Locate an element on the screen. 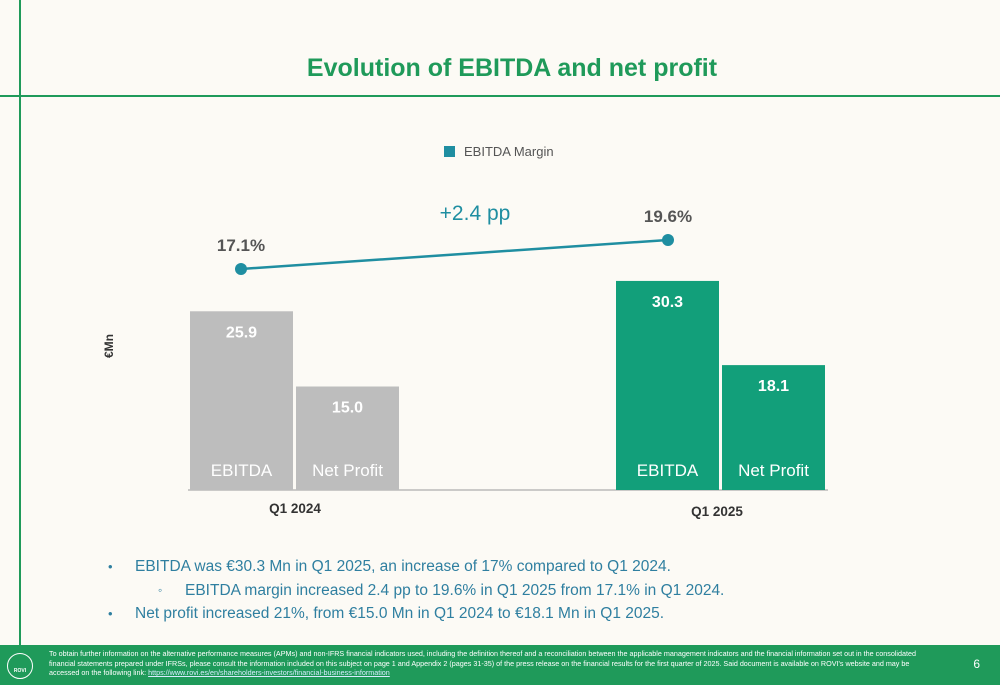 This screenshot has width=1000, height=685. left-accent-line is located at coordinates (20, 322).